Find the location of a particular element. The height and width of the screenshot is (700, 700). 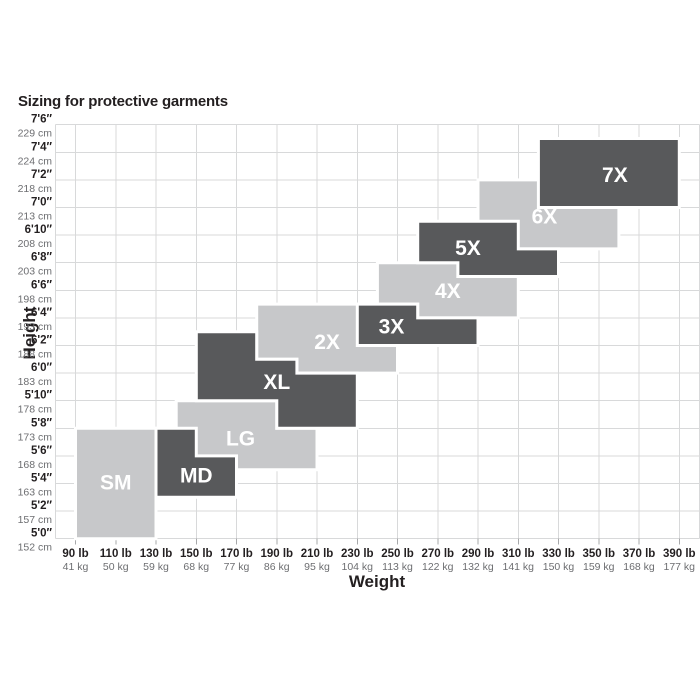

x-tick-label-lb: 390 lb is located at coordinates (679, 554).